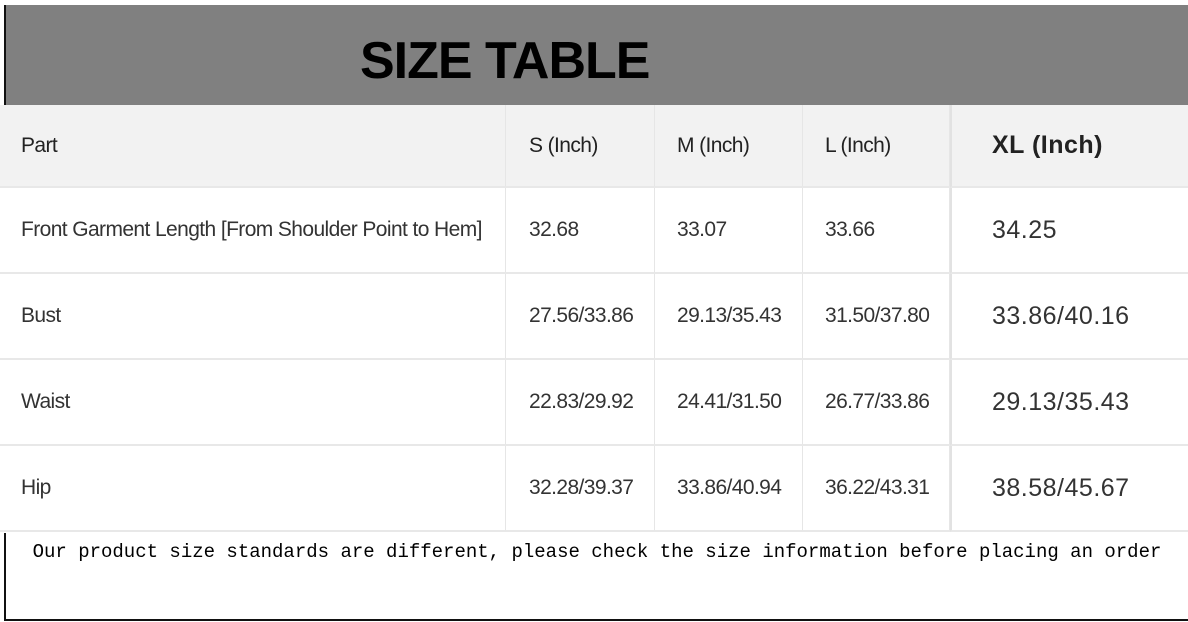 The image size is (1188, 622). What do you see at coordinates (580, 403) in the screenshot?
I see `cell-s: 22.83/29.92` at bounding box center [580, 403].